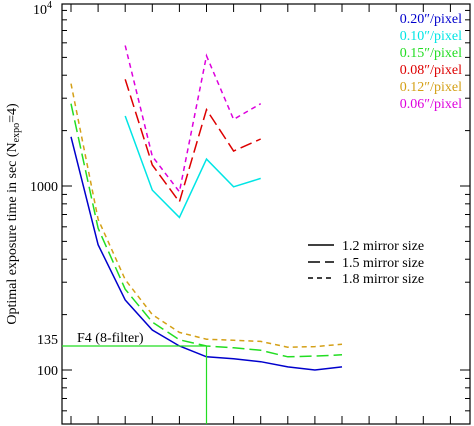 The image size is (474, 426). What do you see at coordinates (12, 233) in the screenshot?
I see `y-axis-label-prefix: Optimal exposure time in sec (N` at bounding box center [12, 233].